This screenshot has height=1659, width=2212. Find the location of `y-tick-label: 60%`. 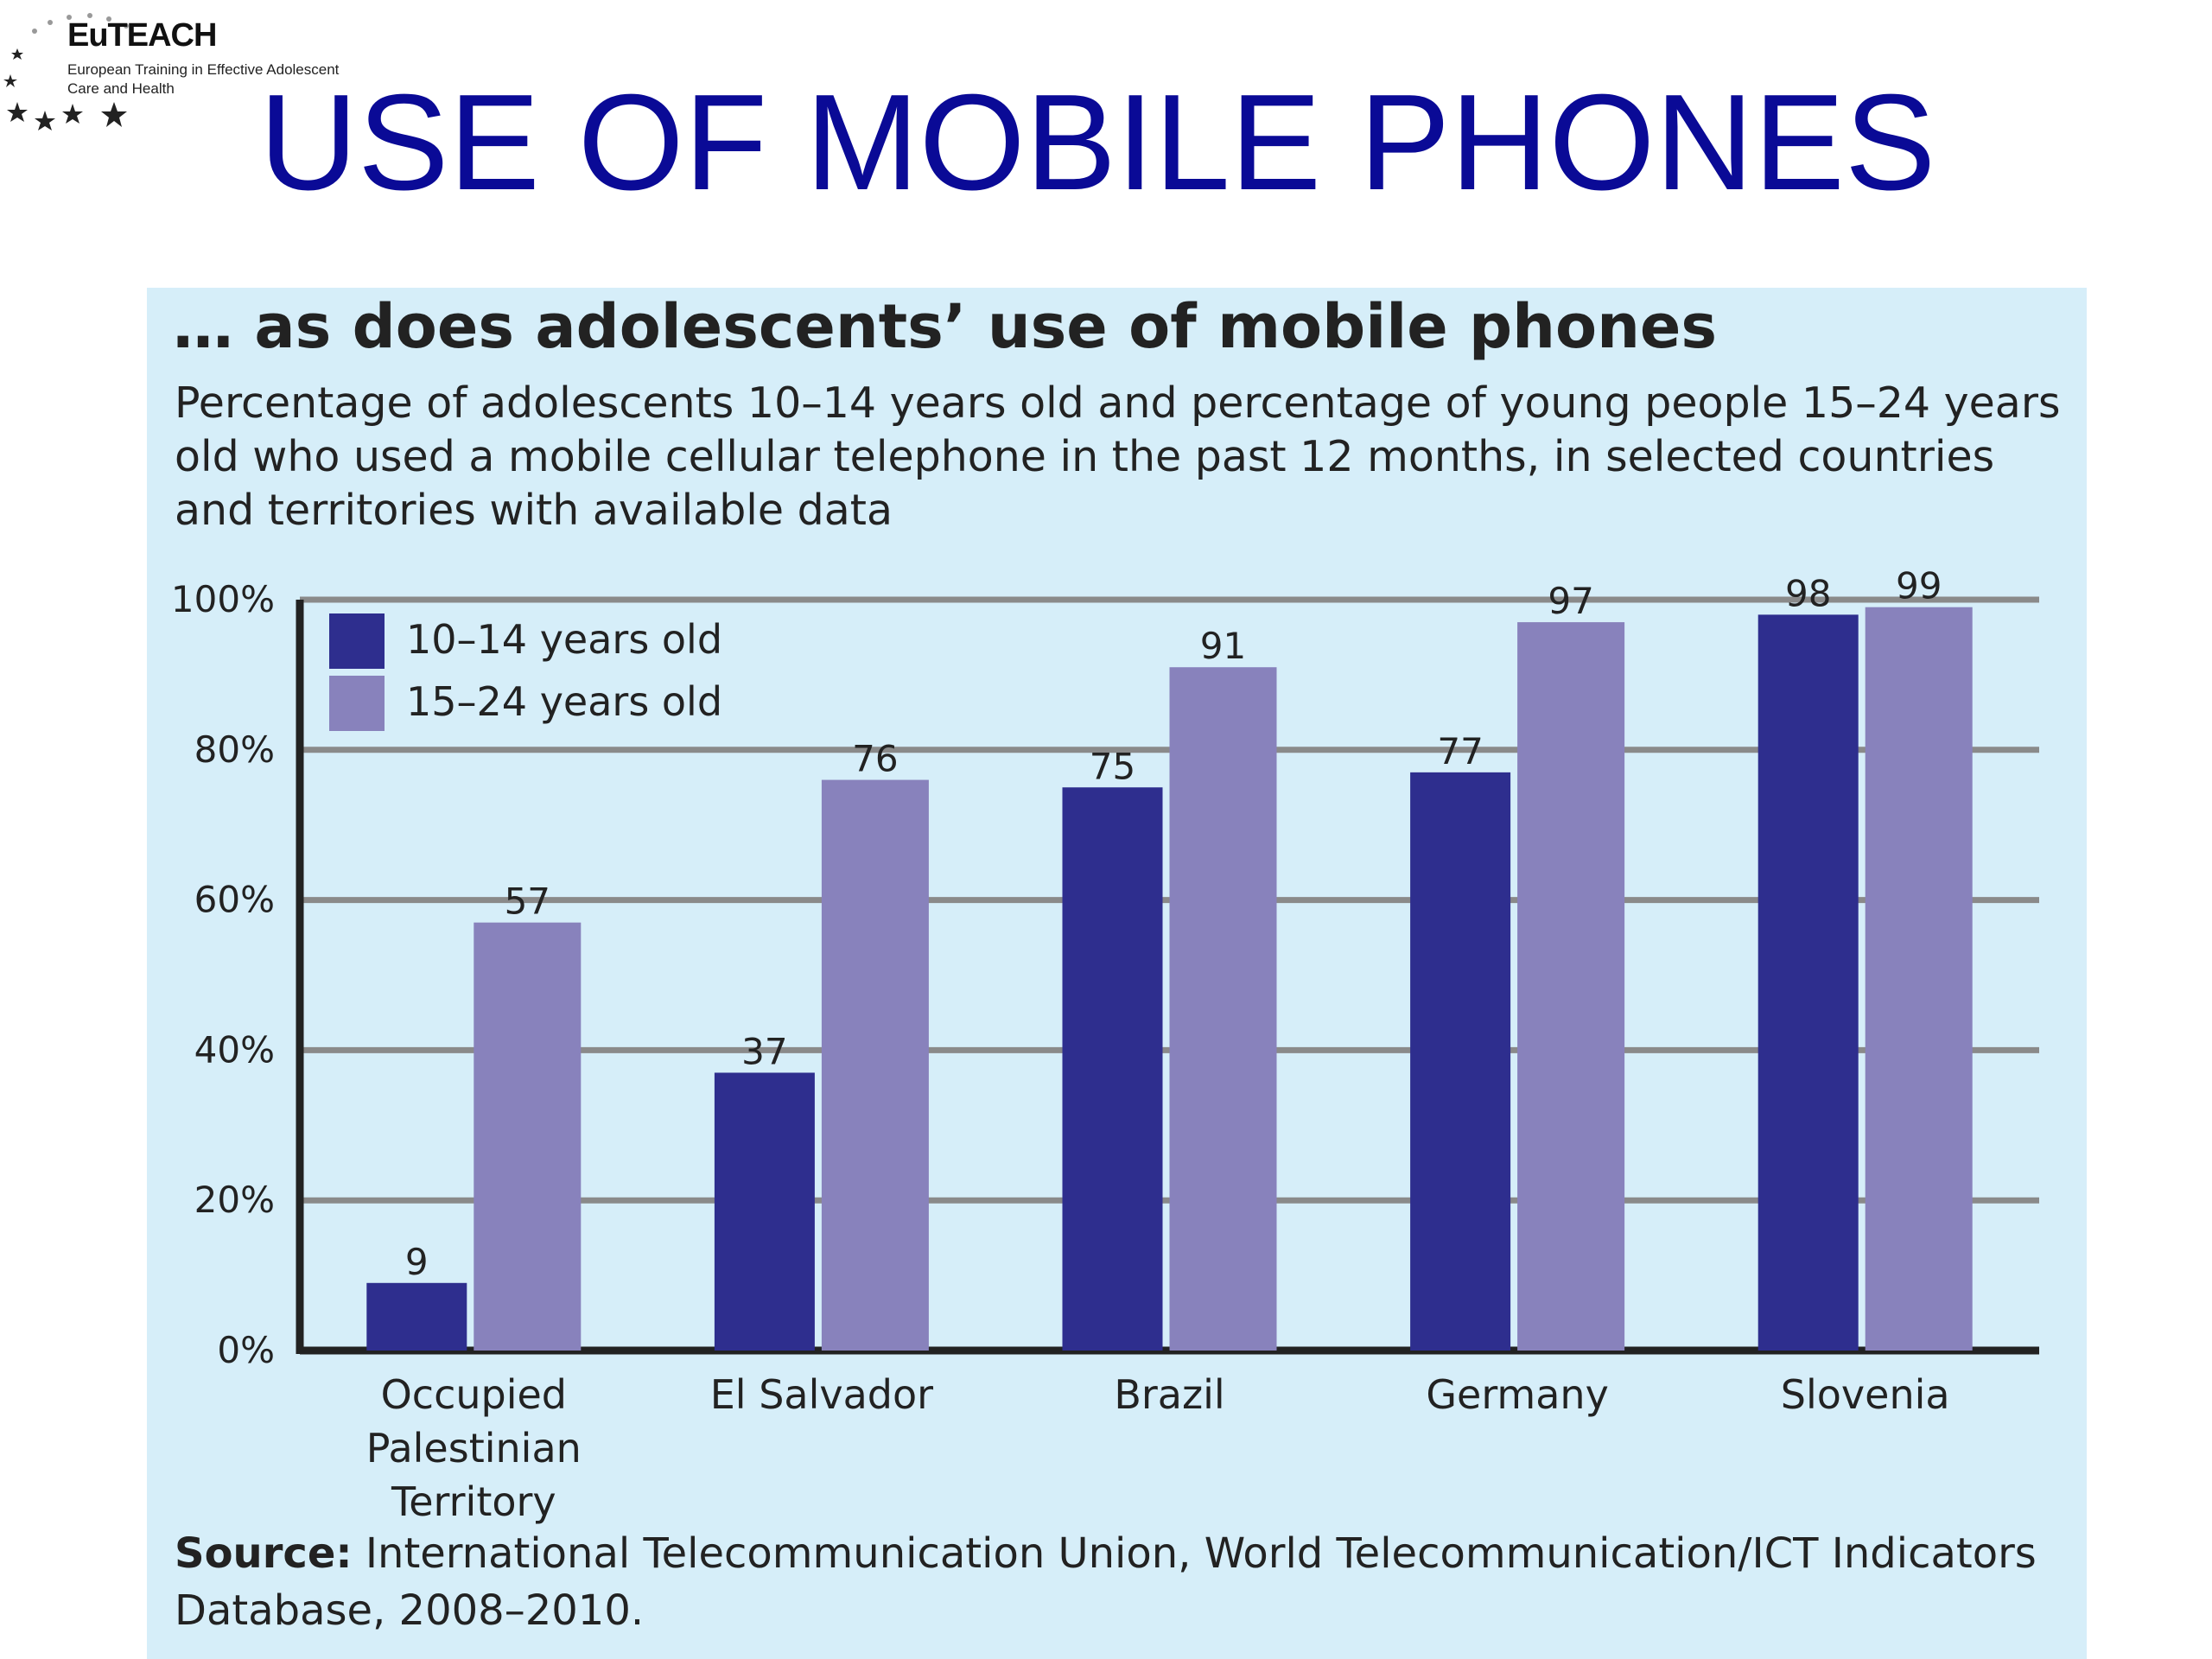

y-tick-label: 60% is located at coordinates (234, 900).